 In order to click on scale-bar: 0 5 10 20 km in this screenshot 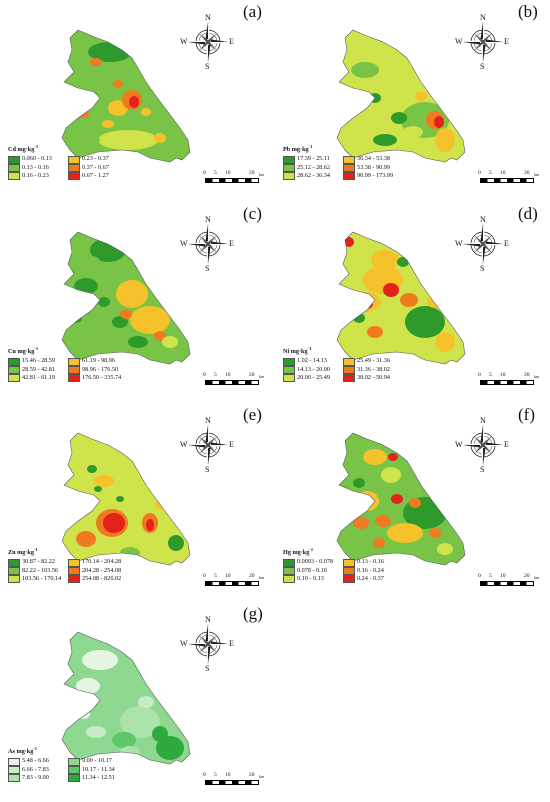, I will do `click(509, 177)`.